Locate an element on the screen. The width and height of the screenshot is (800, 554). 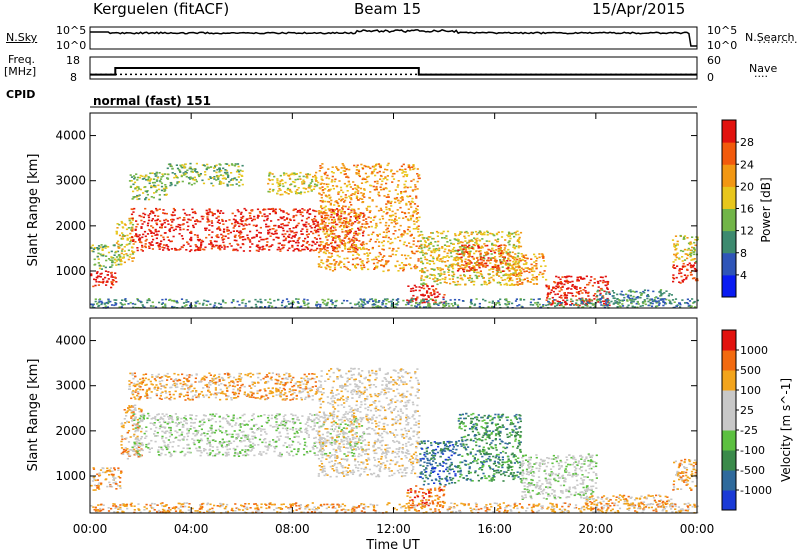
velocity-colorbar: 1000 500 100 25 -25 -100 -500 -1000 is located at coordinates (746, 420).